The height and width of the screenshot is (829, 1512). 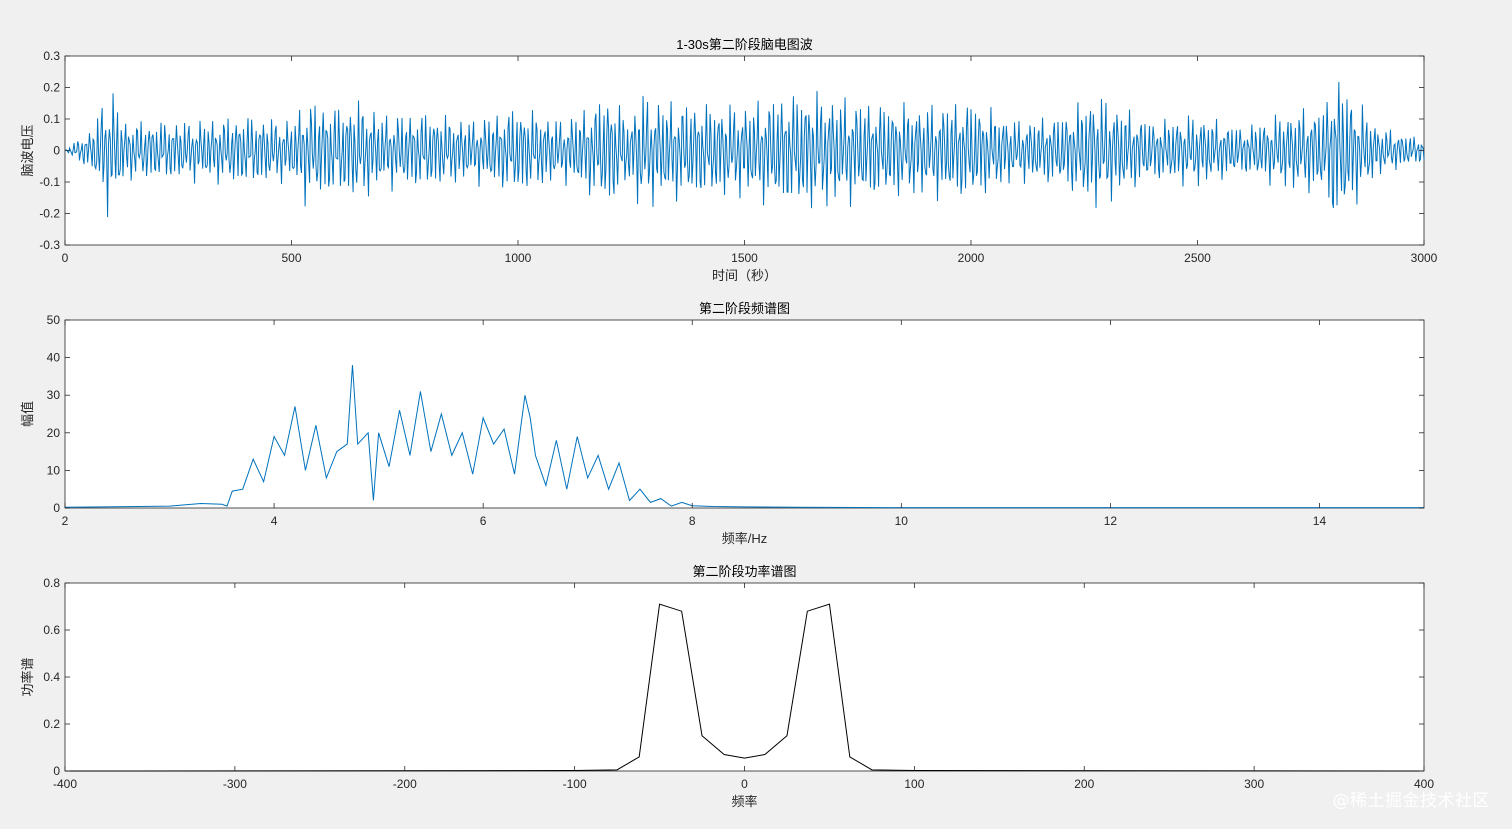 What do you see at coordinates (51, 583) in the screenshot?
I see `y-tick-label: 0.8` at bounding box center [51, 583].